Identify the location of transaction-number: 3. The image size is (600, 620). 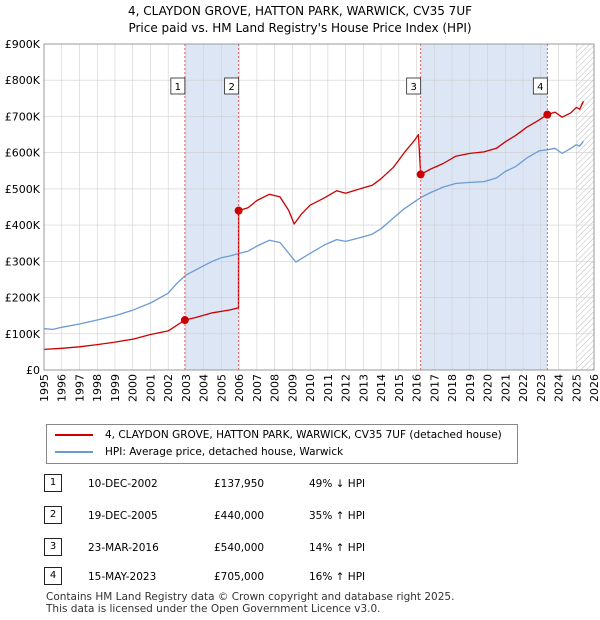
(53, 547).